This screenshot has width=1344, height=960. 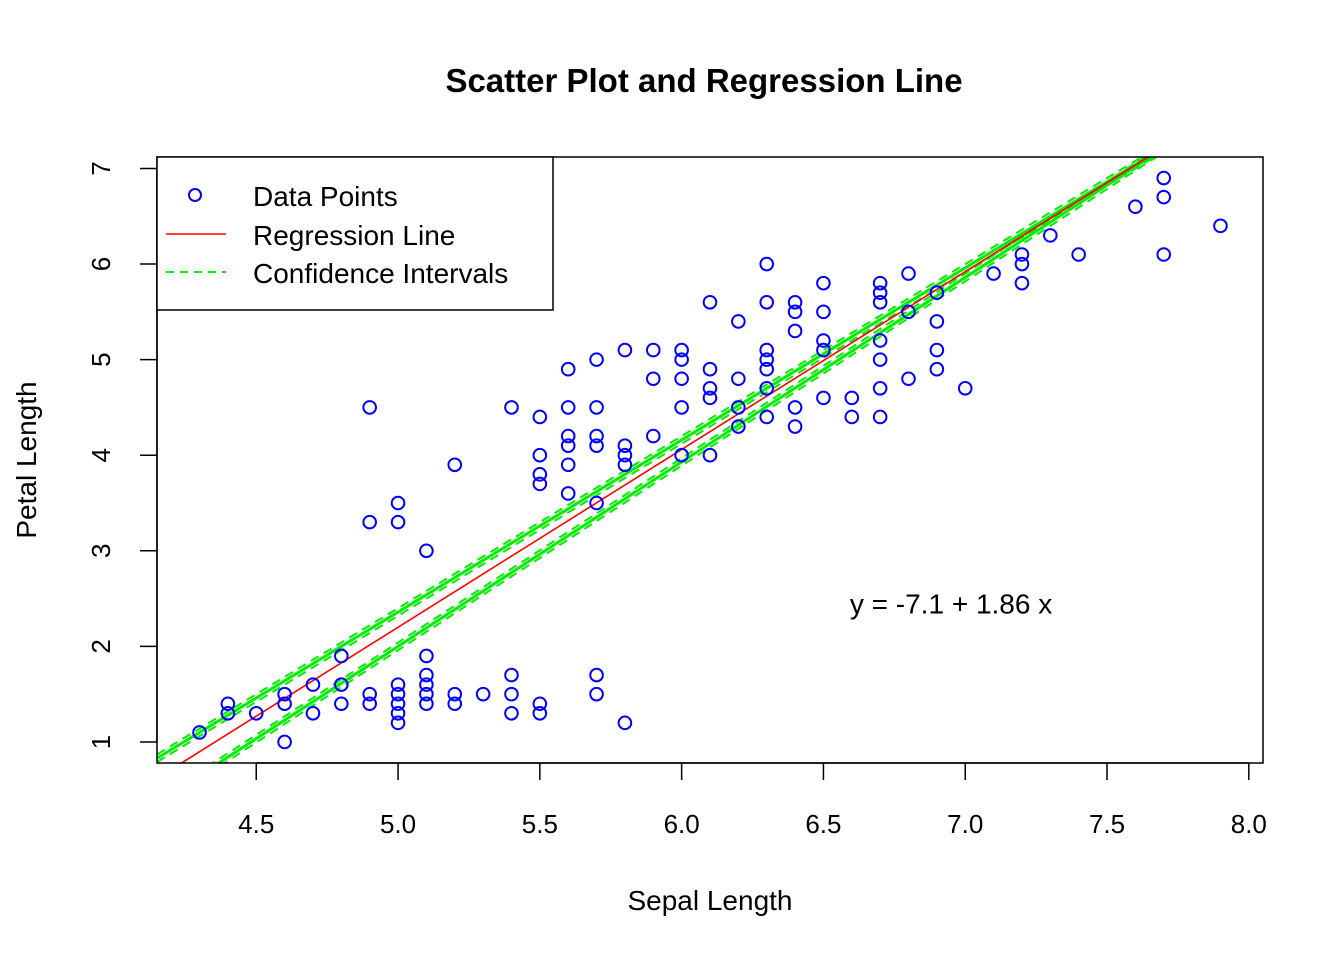 I want to click on x-tick-label: 8.0, so click(x=1249, y=824).